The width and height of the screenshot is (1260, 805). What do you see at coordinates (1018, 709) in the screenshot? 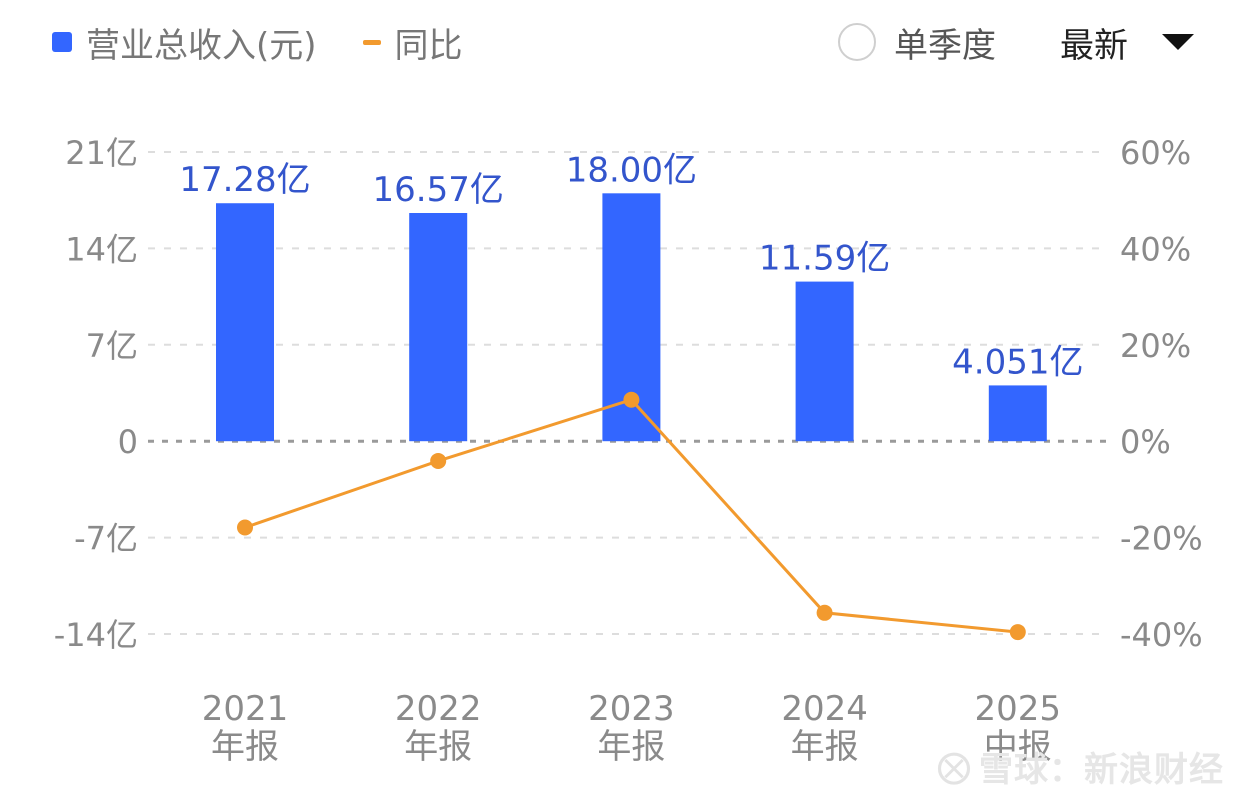
I see `x-axis-year-label: 2025` at bounding box center [1018, 709].